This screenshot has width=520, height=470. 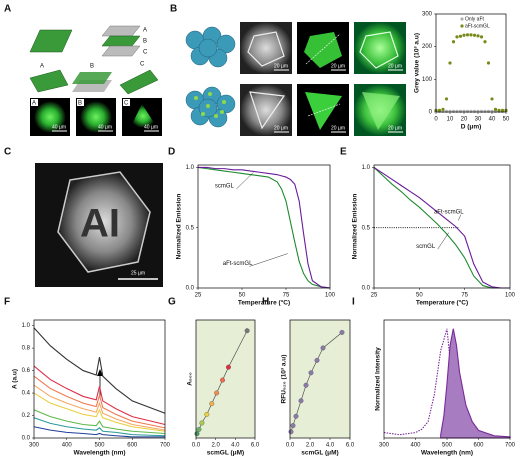 I want to click on micrograph: A 40 µm, so click(x=50, y=117).